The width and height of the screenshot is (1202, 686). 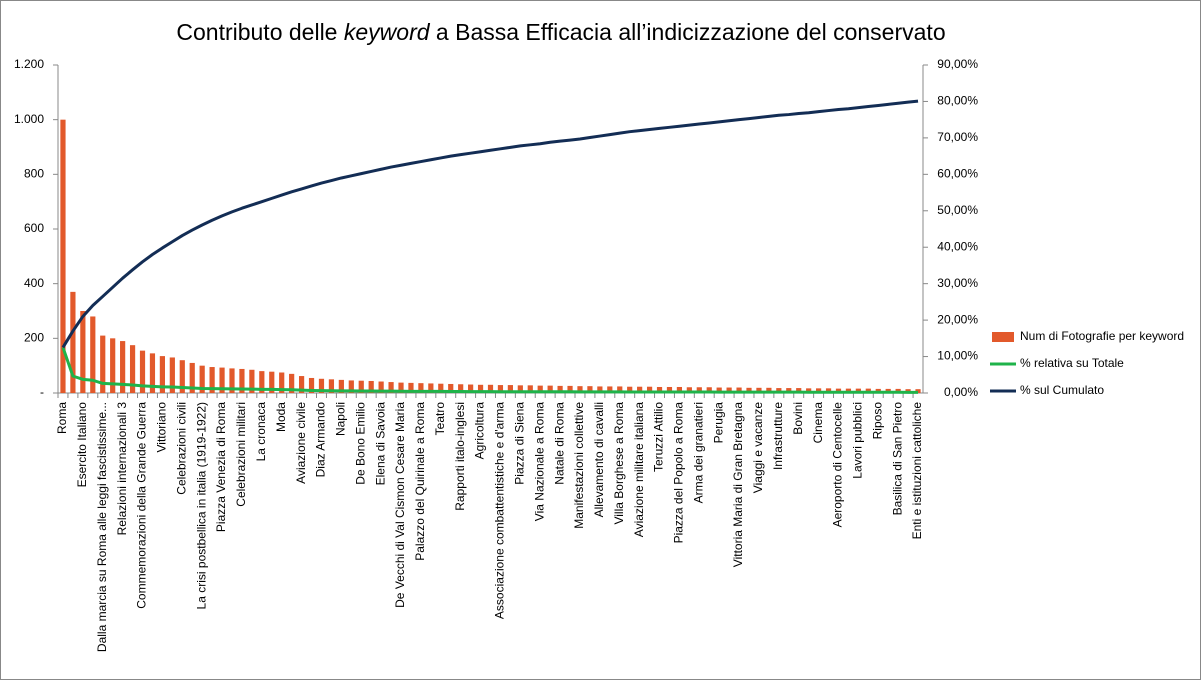 What do you see at coordinates (260, 32) in the screenshot?
I see `title-part: Contributo delle` at bounding box center [260, 32].